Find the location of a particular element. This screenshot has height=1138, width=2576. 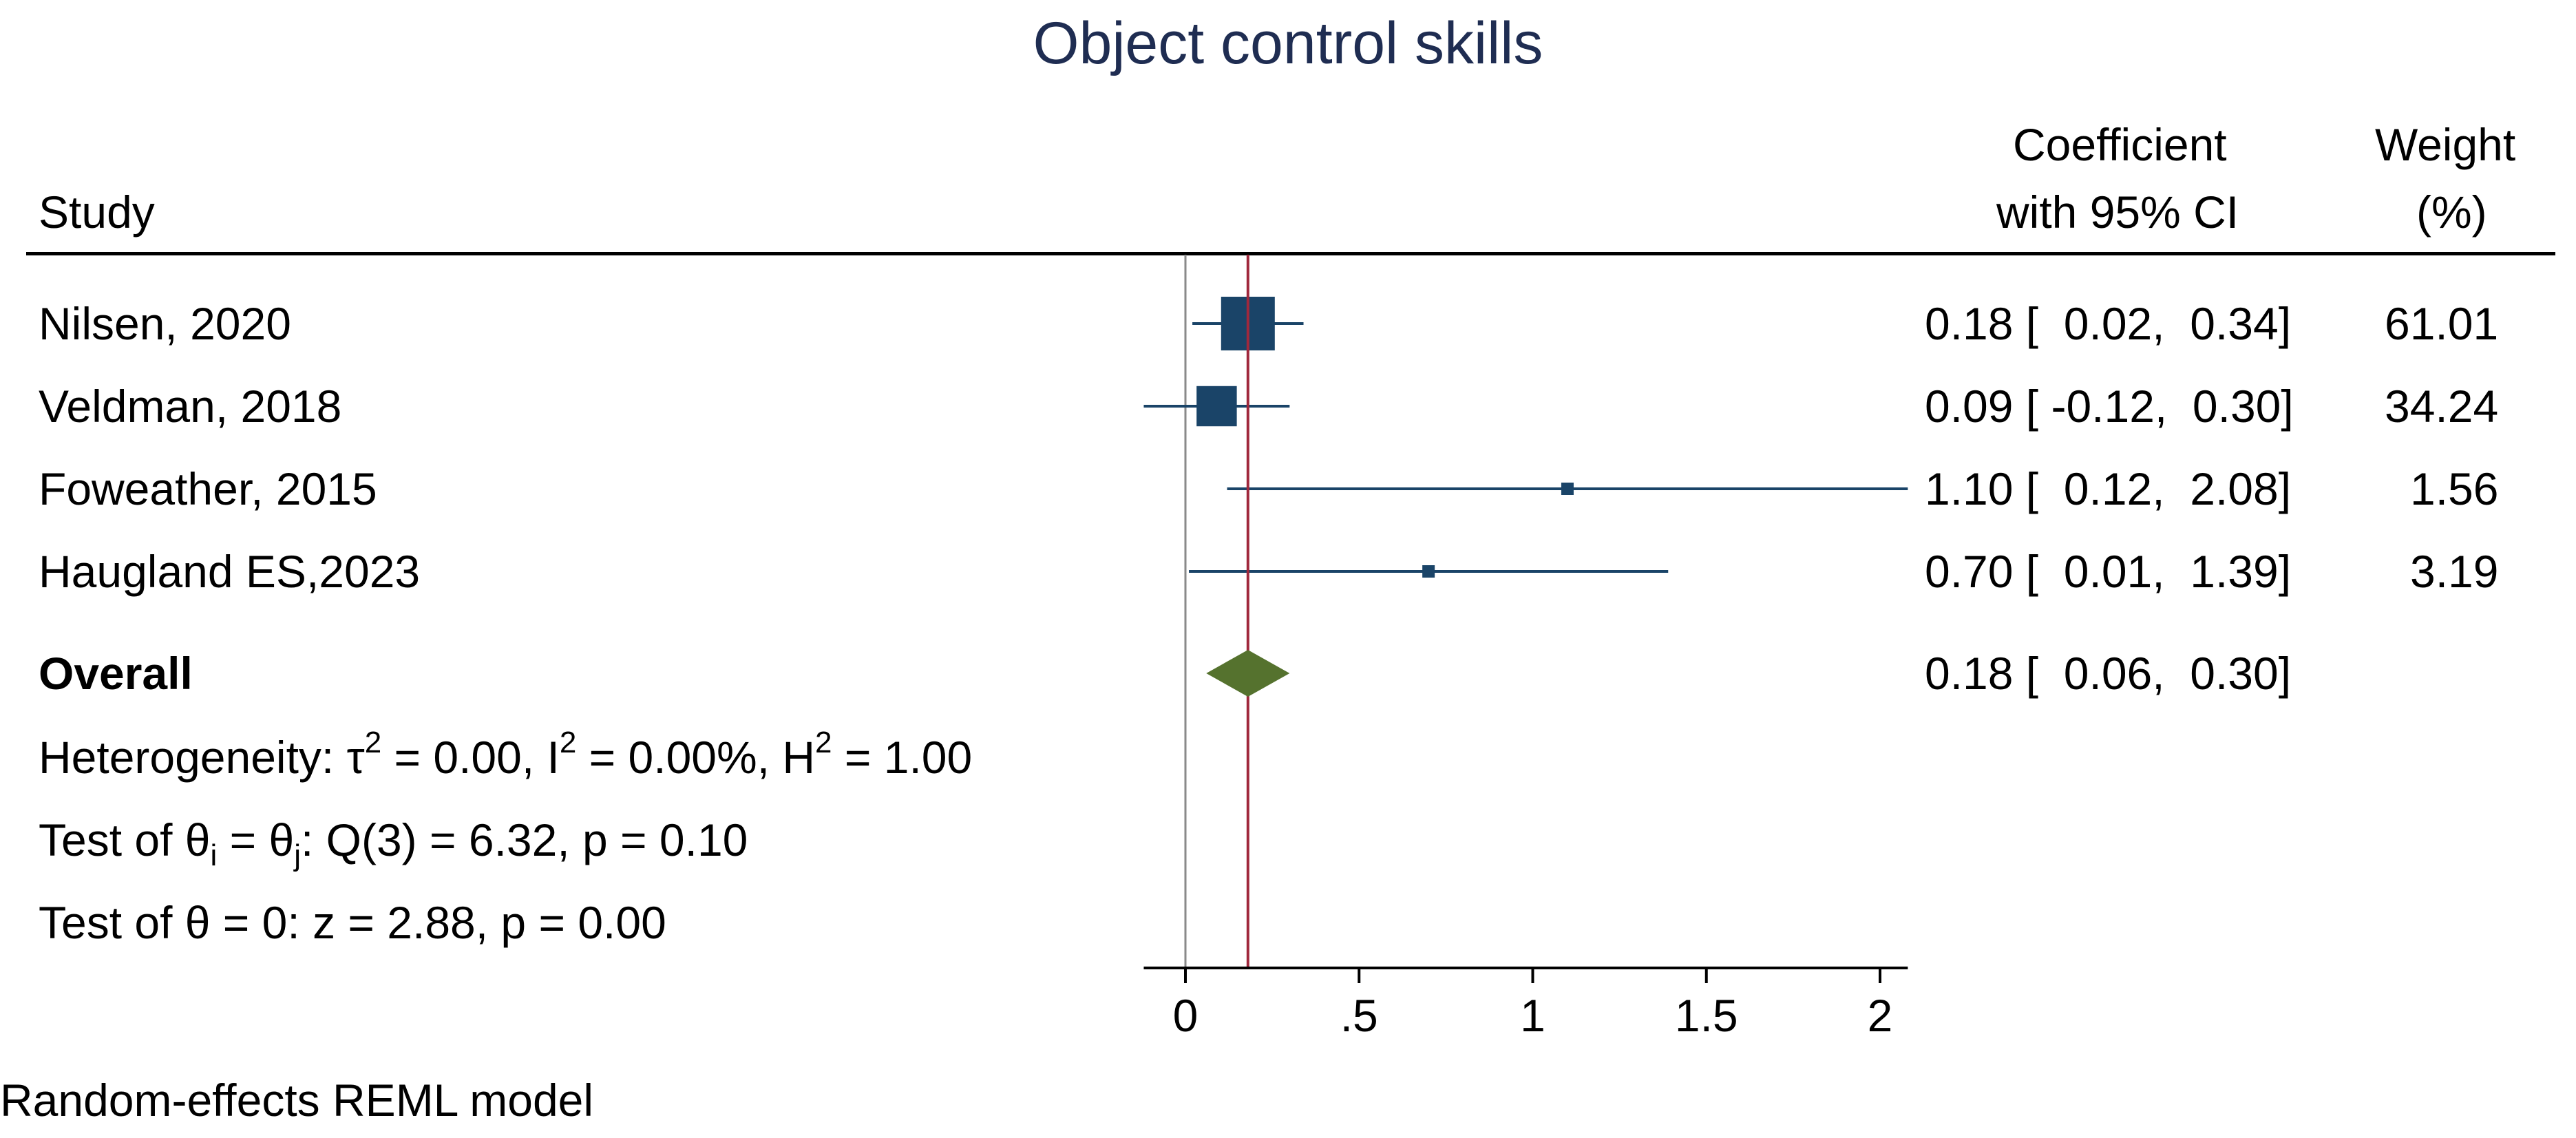

x-tick-label: 1.5 is located at coordinates (1707, 1015).